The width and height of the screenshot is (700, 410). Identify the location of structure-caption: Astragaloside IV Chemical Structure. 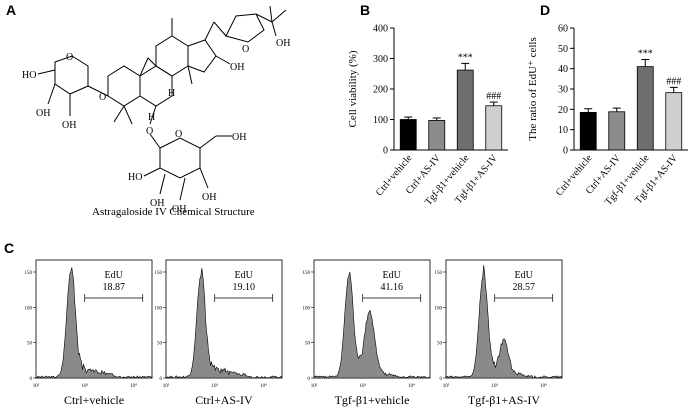
(173, 212).